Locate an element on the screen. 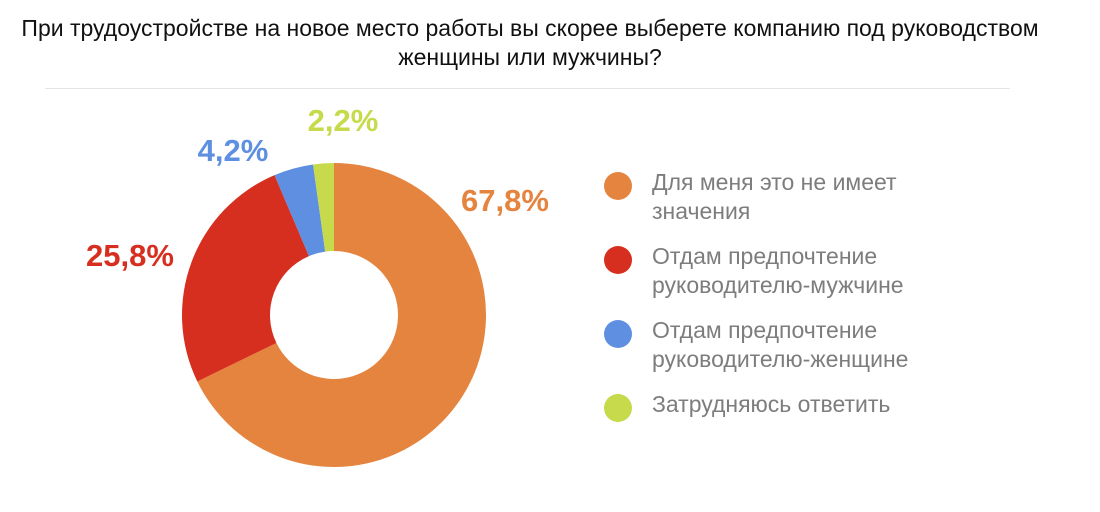  legend-label: Затрудняюсь ответить is located at coordinates (771, 404).